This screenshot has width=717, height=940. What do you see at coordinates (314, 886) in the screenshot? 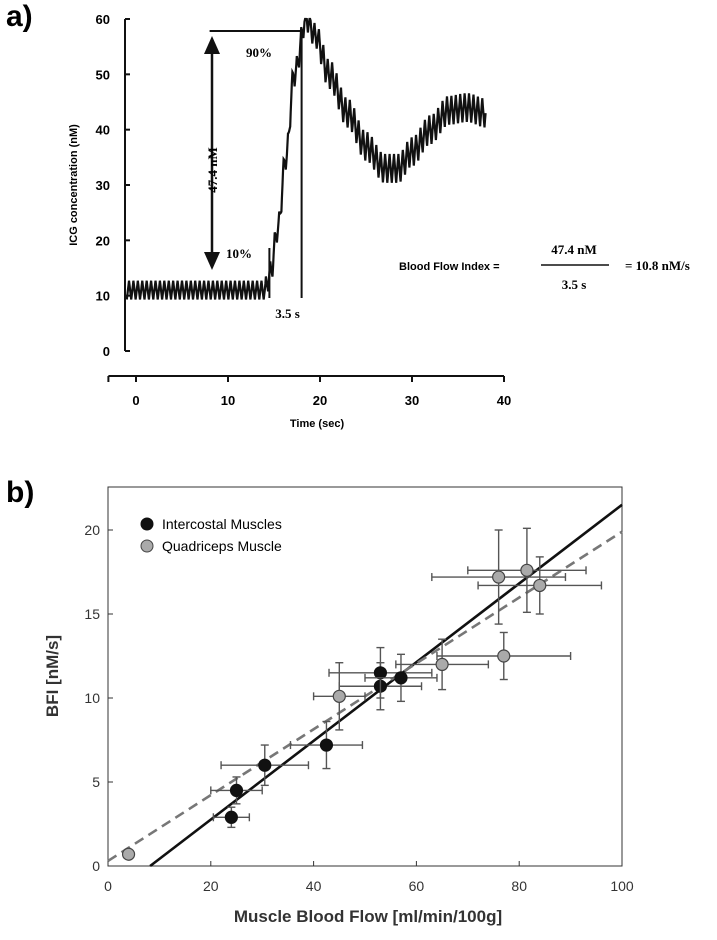
I see `b-x-tick-label: 40` at bounding box center [314, 886].